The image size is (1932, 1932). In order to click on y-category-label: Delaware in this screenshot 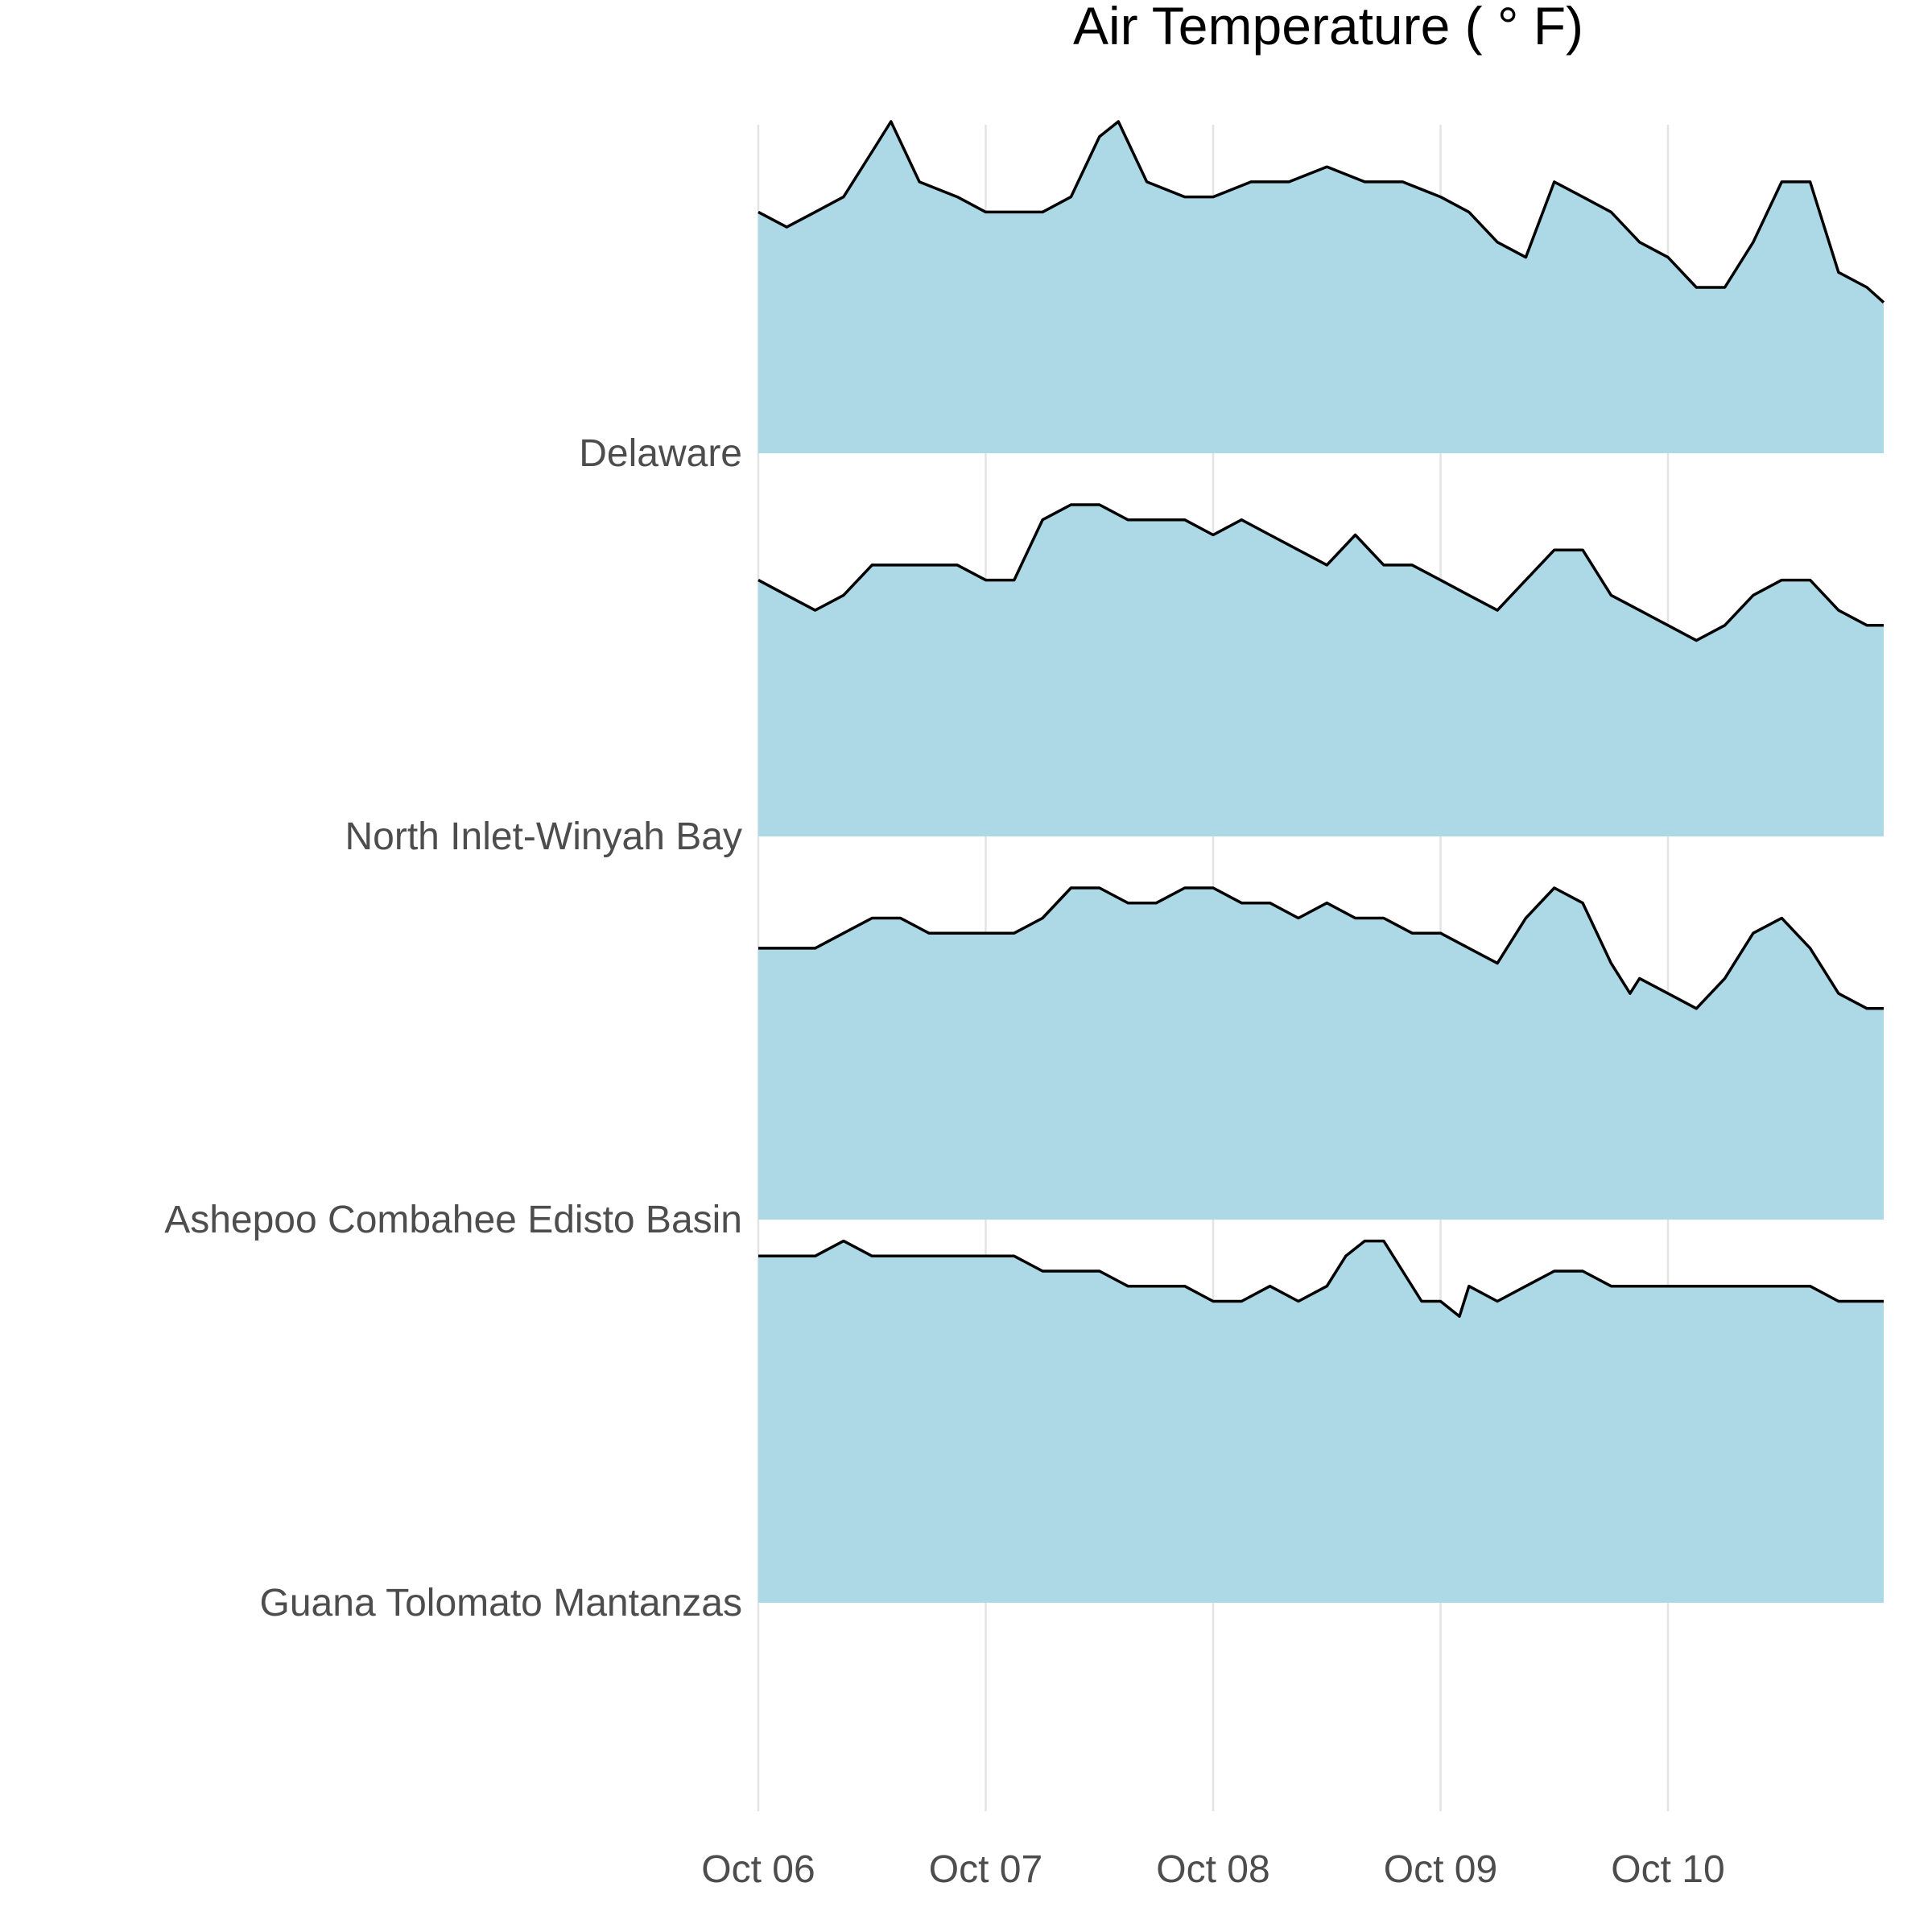, I will do `click(660, 453)`.